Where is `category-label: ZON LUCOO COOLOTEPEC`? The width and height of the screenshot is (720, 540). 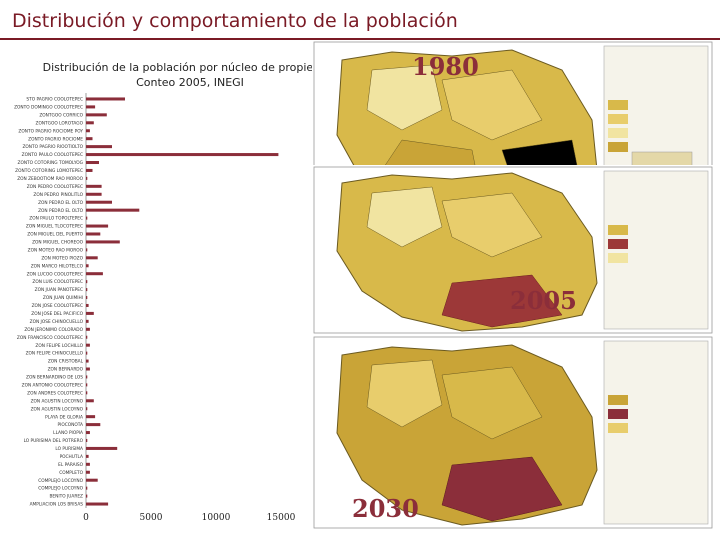 category-label: ZON LUCOO COOLOTEPEC is located at coordinates (55, 274).